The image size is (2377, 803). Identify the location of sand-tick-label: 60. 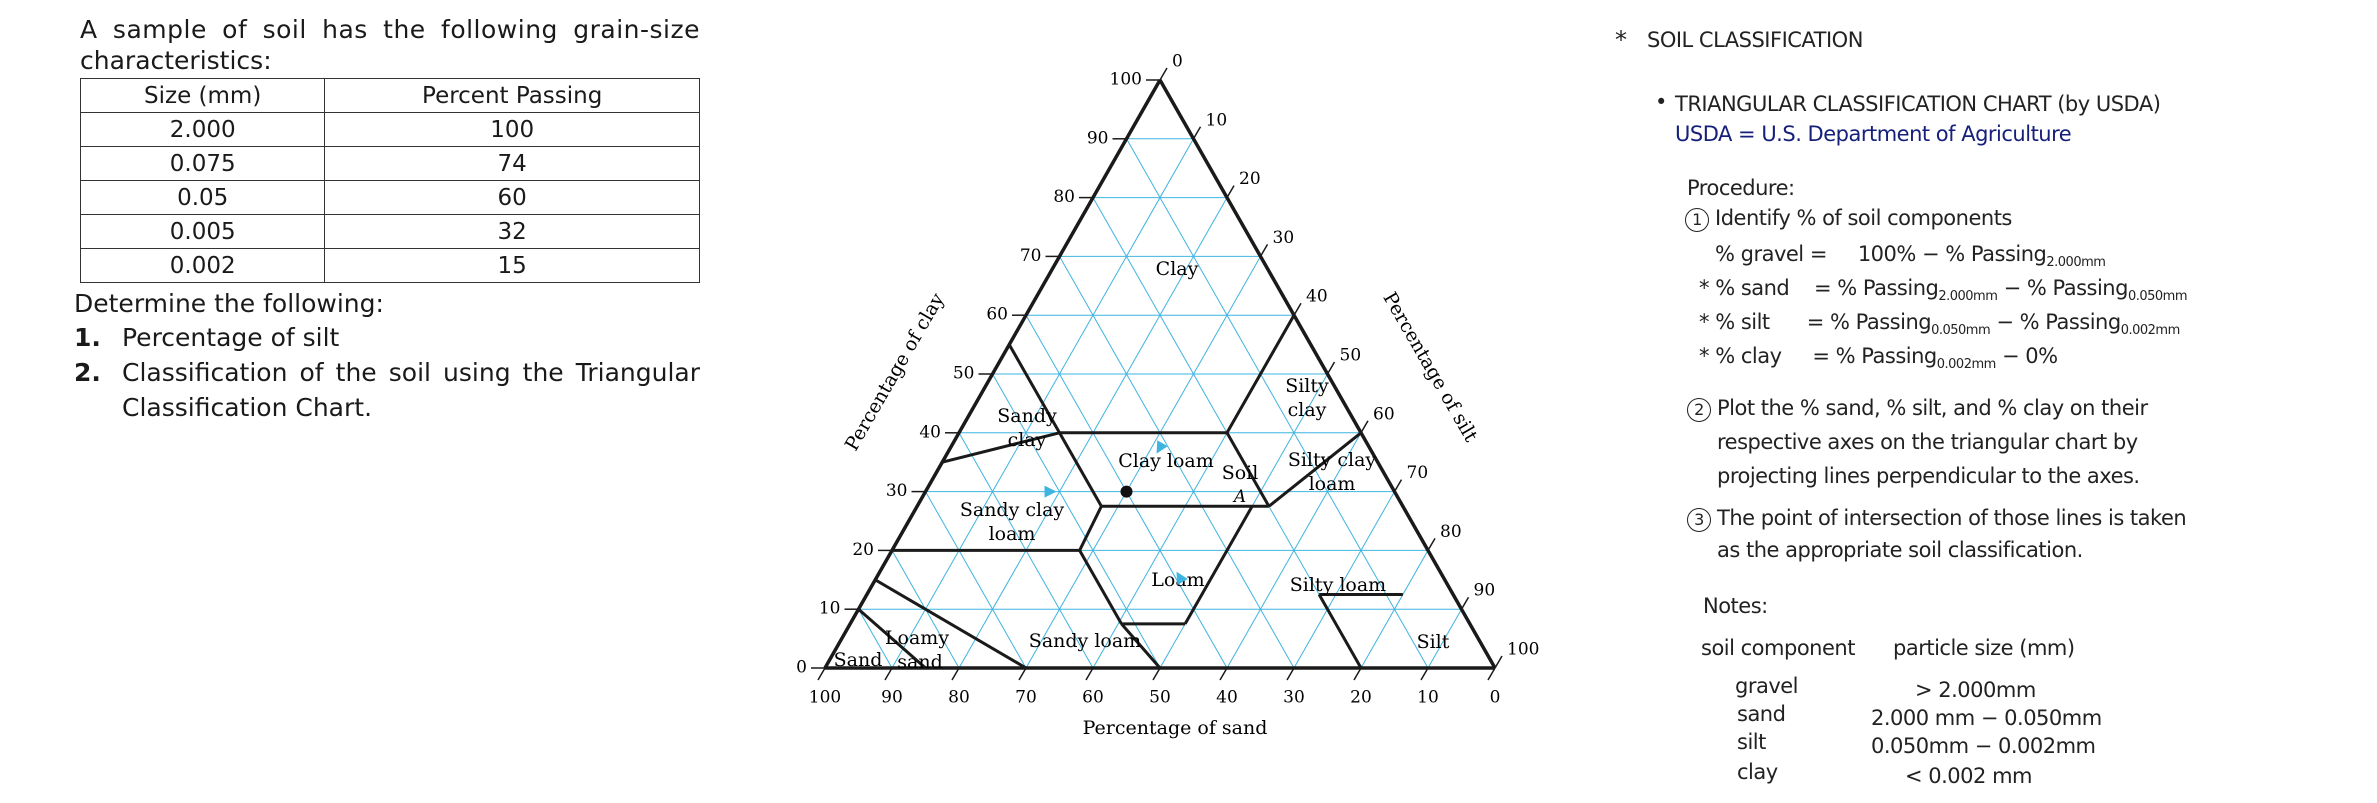
(1093, 698).